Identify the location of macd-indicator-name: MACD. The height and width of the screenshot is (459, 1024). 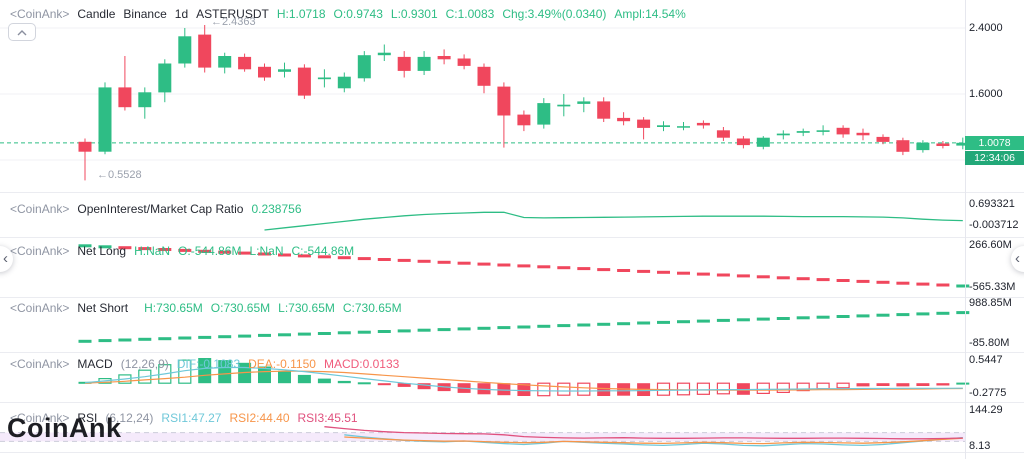
(95, 364).